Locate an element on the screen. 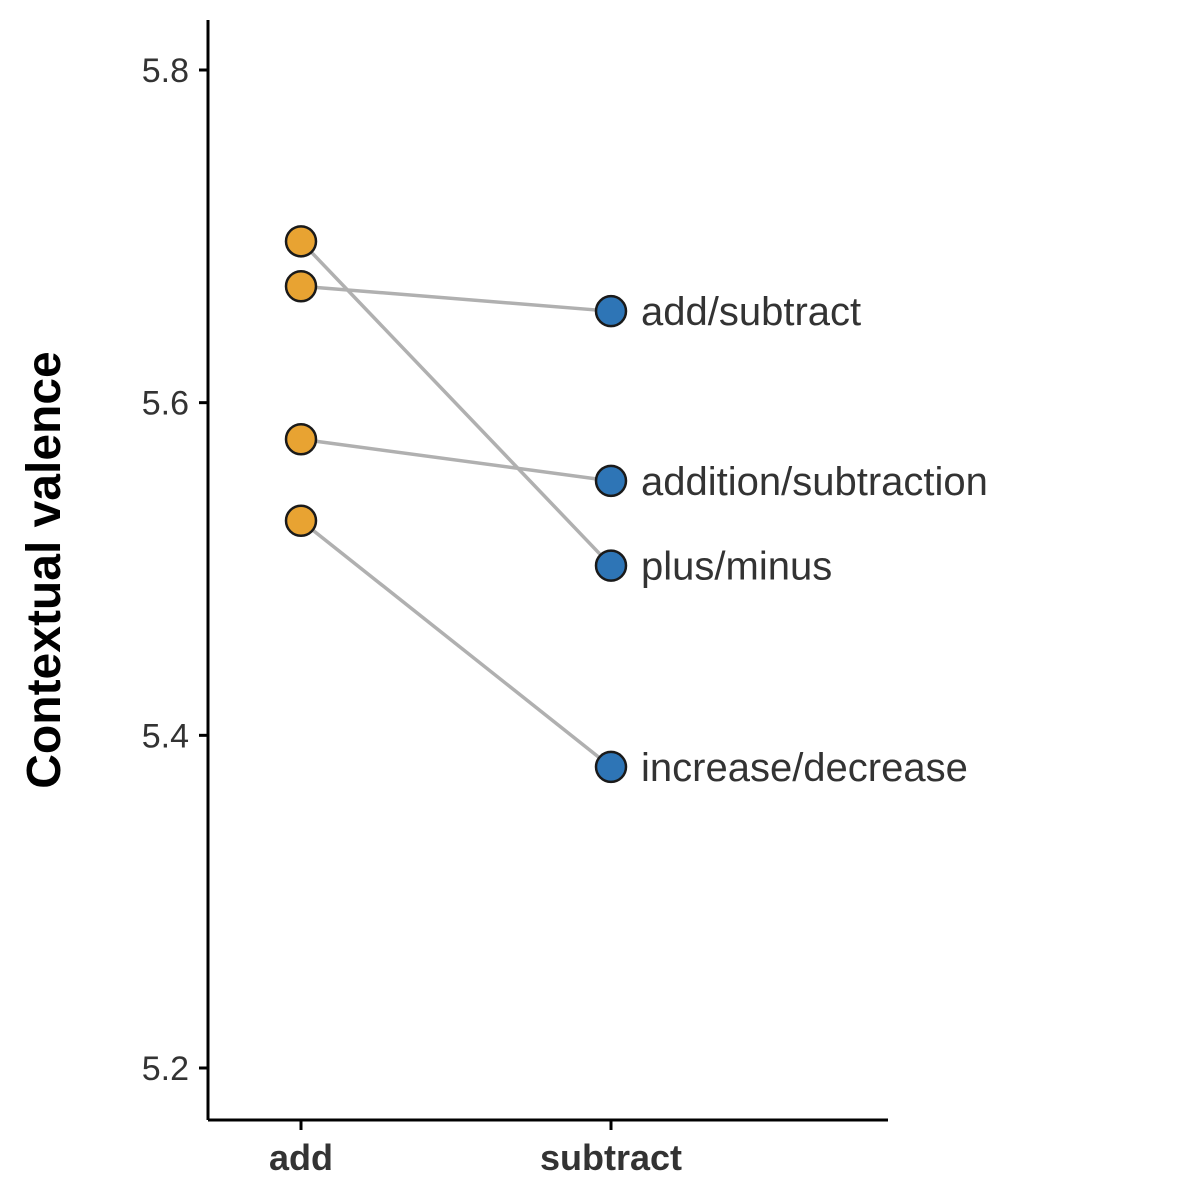 The image size is (1200, 1200). y-axis-ticks: 5.2 5.4 5.6 5.8 is located at coordinates (175, 570).